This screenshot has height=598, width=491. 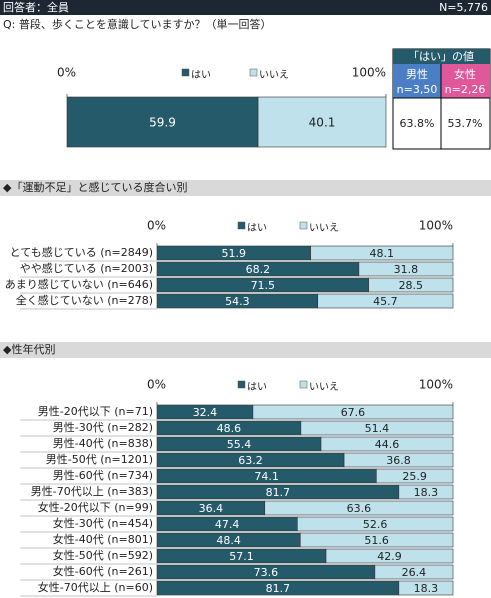 I want to click on category-label: 女性-30代 (n=454), so click(x=103, y=523).